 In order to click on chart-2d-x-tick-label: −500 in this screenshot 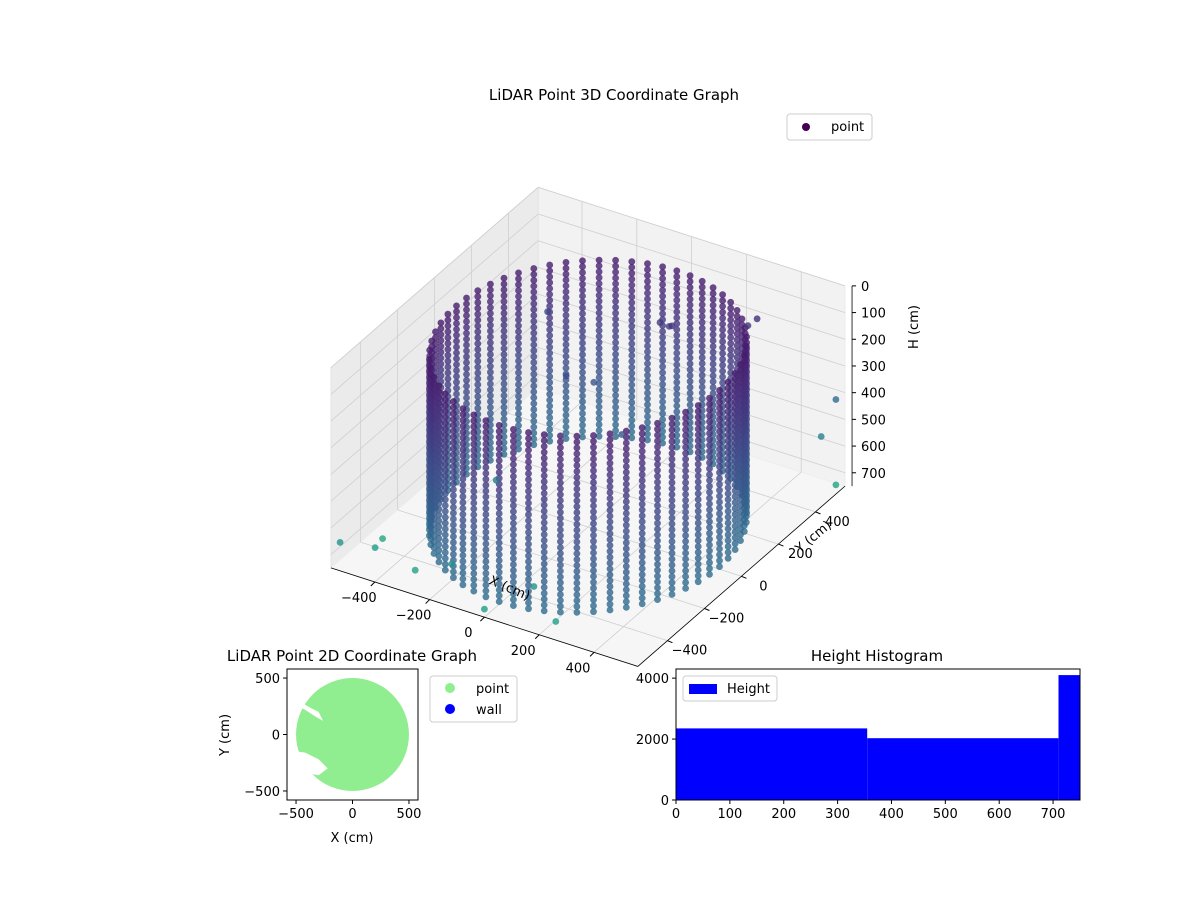, I will do `click(296, 814)`.